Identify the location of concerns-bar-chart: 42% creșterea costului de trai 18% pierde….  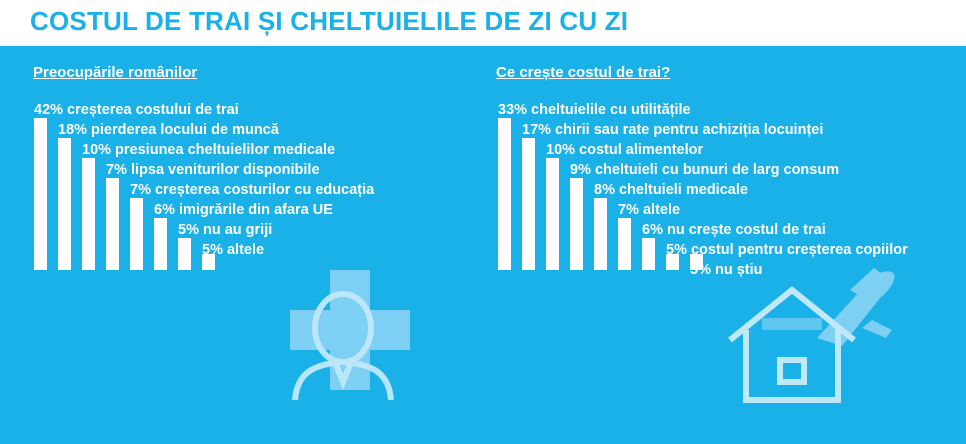
(204, 186).